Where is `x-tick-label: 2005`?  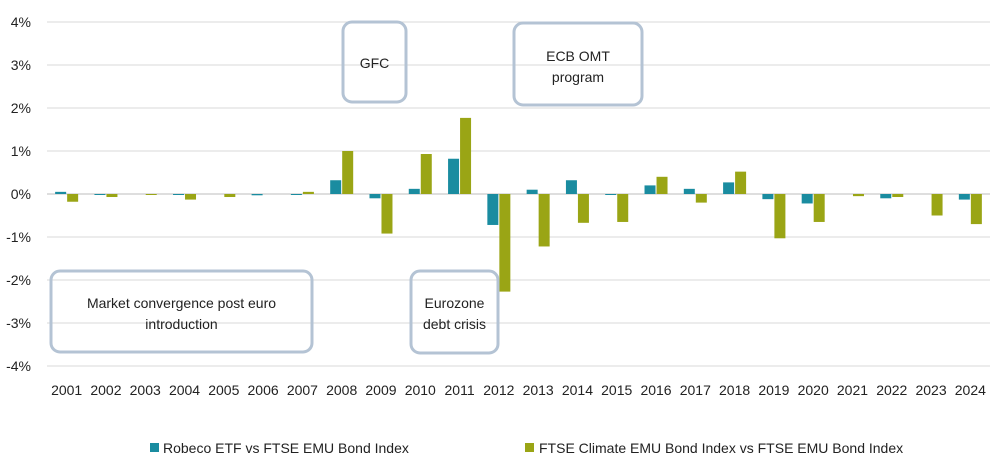
x-tick-label: 2005 is located at coordinates (223, 390).